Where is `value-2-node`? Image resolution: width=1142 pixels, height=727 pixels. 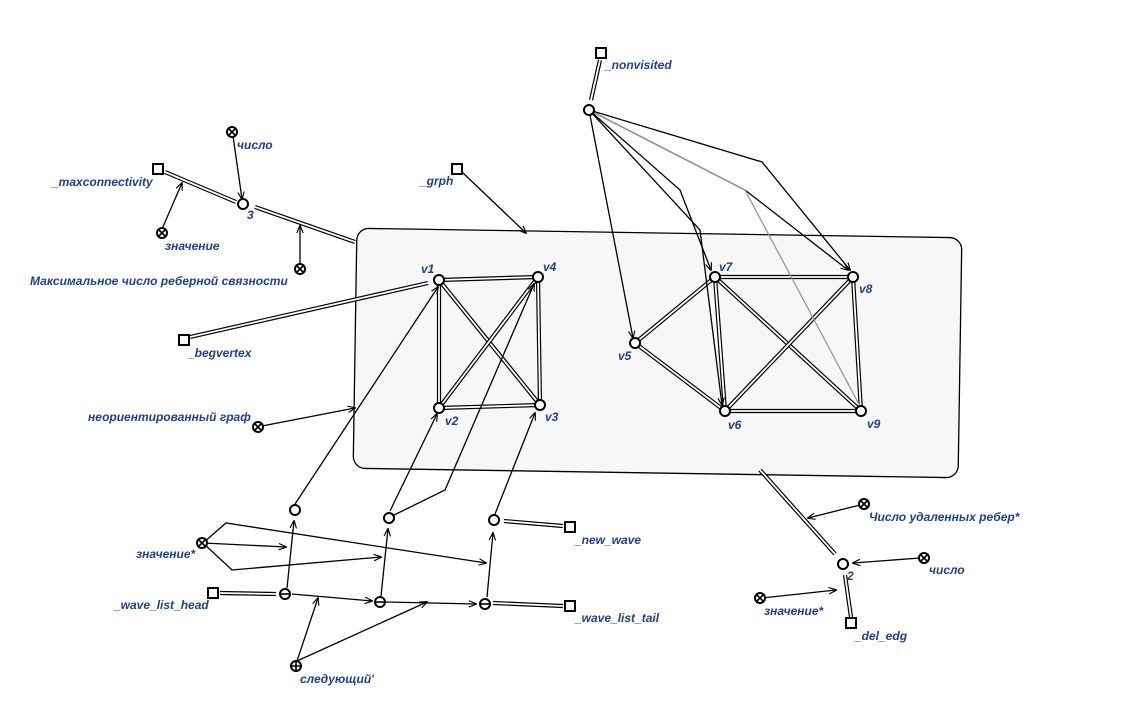 value-2-node is located at coordinates (843, 564).